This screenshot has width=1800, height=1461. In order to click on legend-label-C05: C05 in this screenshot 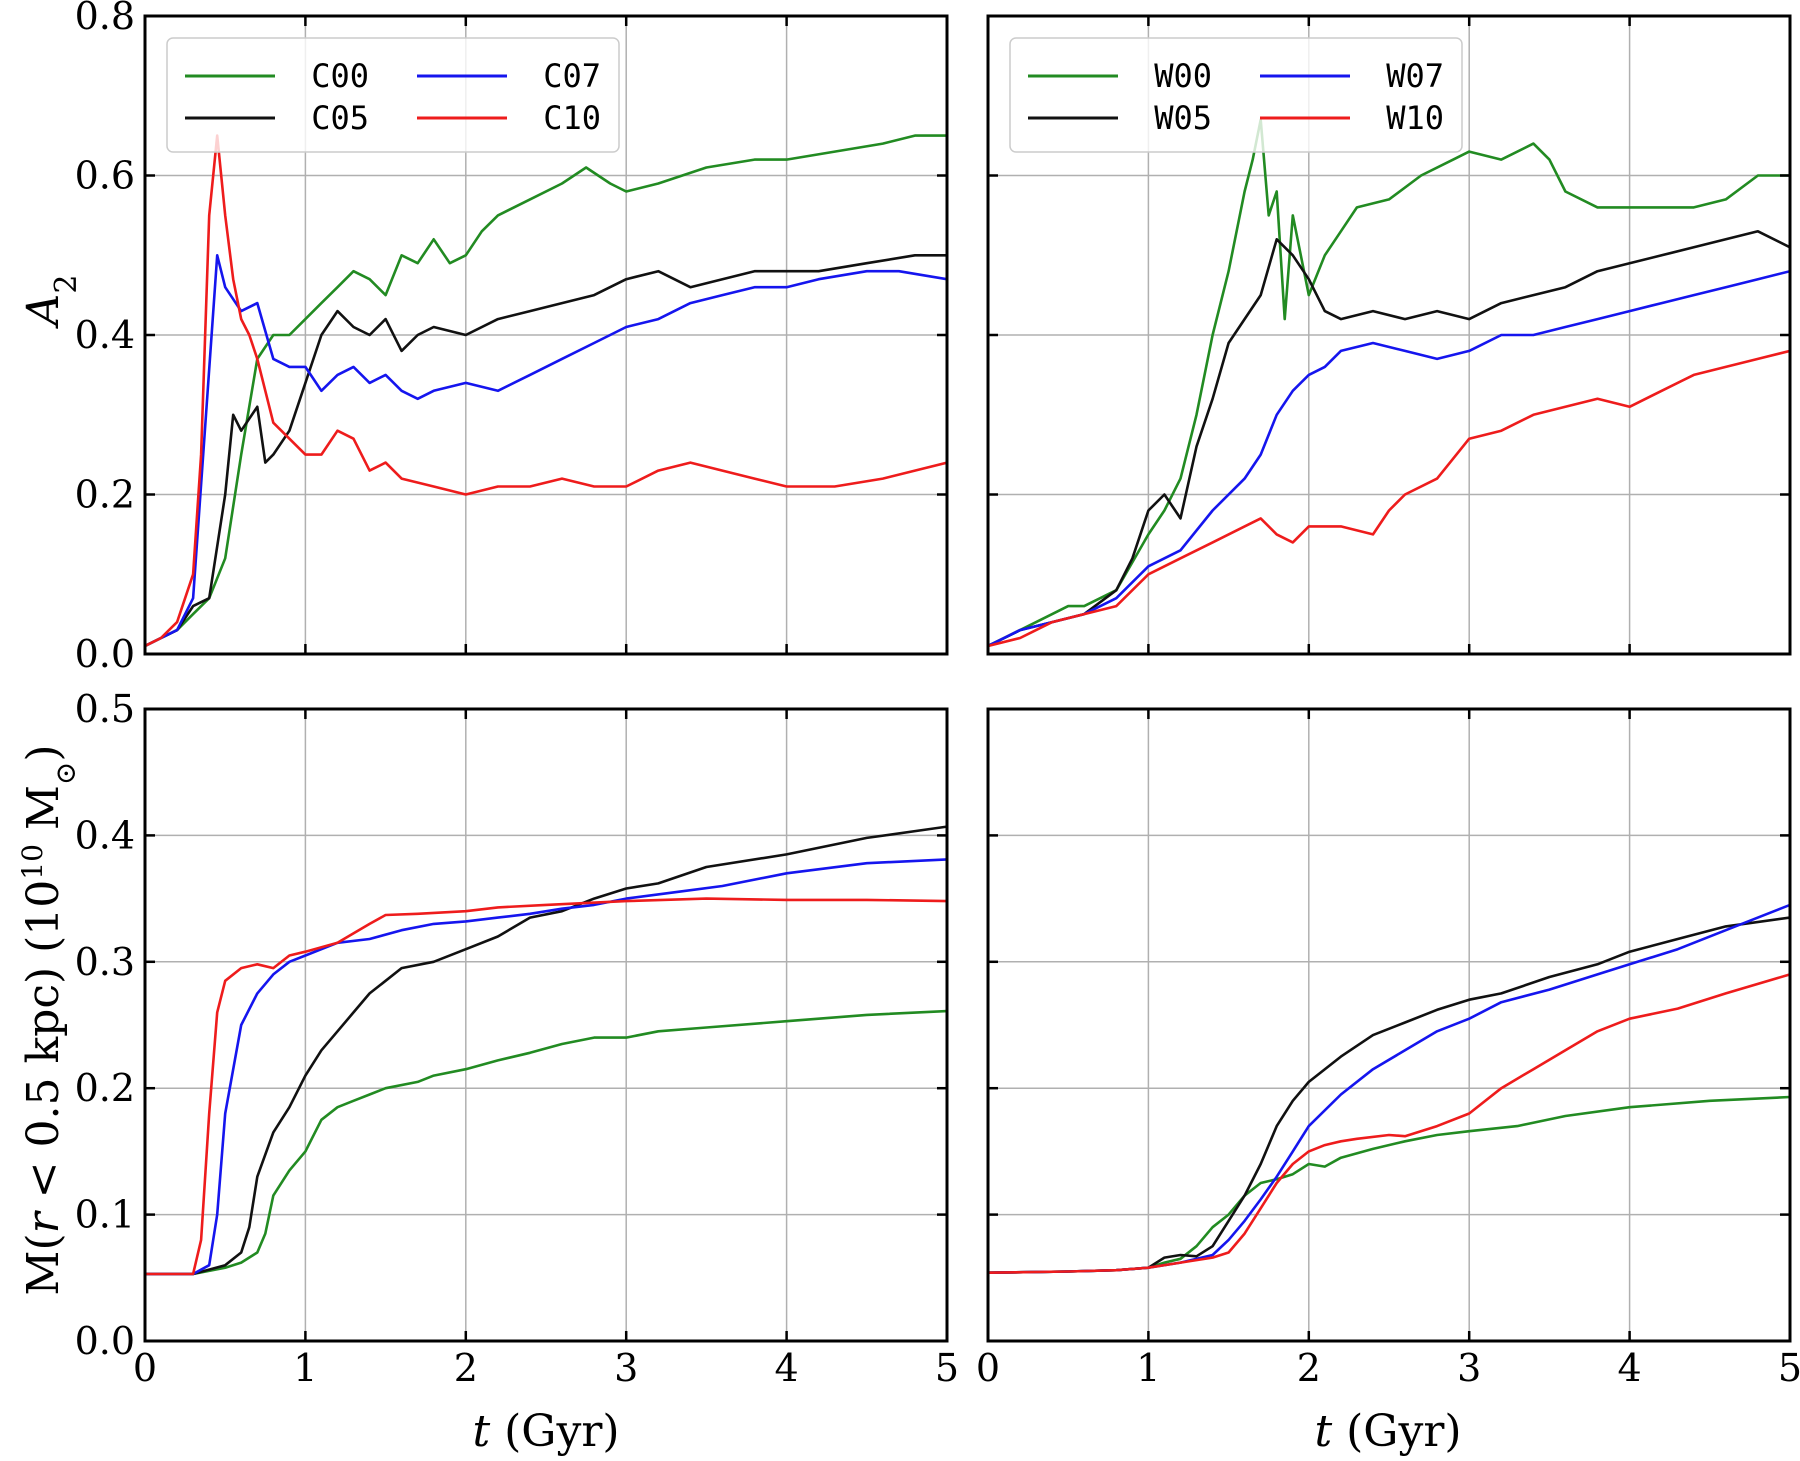, I will do `click(340, 118)`.